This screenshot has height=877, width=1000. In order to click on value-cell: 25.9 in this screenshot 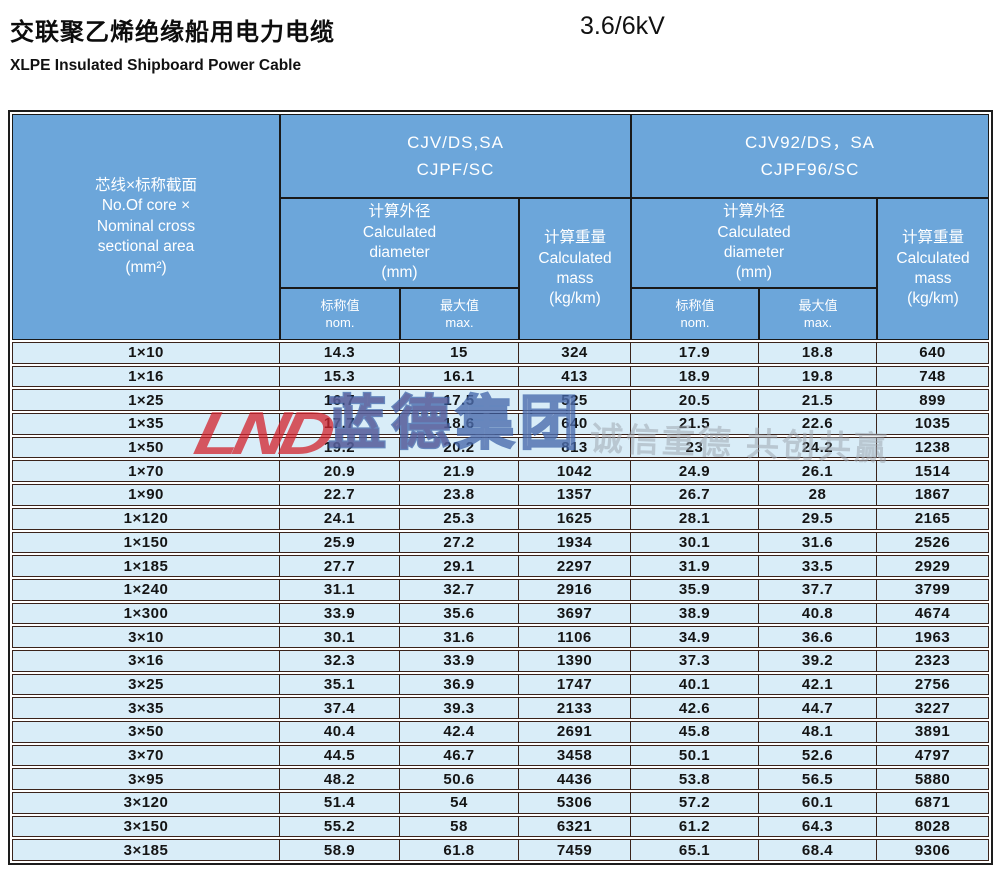, I will do `click(340, 542)`.